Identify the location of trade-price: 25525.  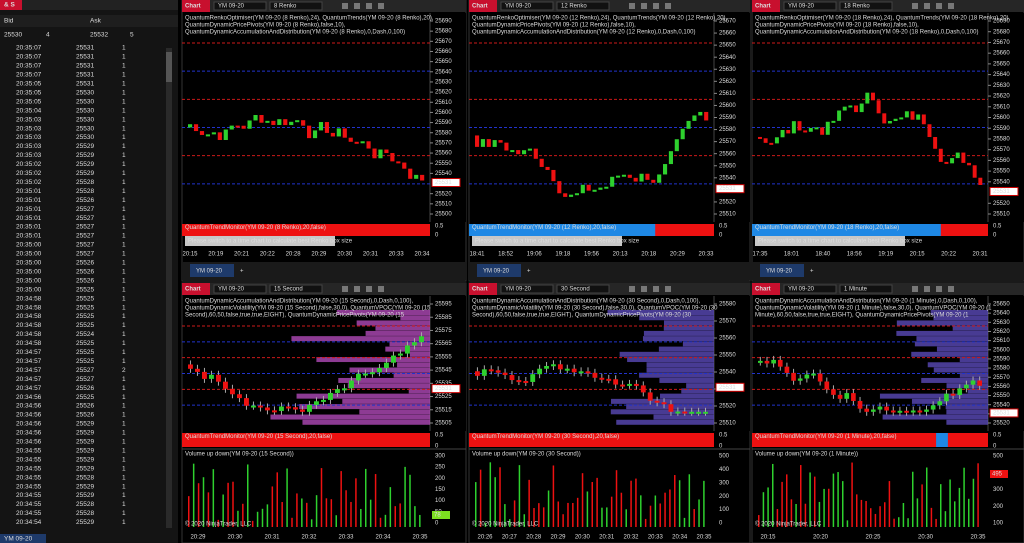
(85, 316).